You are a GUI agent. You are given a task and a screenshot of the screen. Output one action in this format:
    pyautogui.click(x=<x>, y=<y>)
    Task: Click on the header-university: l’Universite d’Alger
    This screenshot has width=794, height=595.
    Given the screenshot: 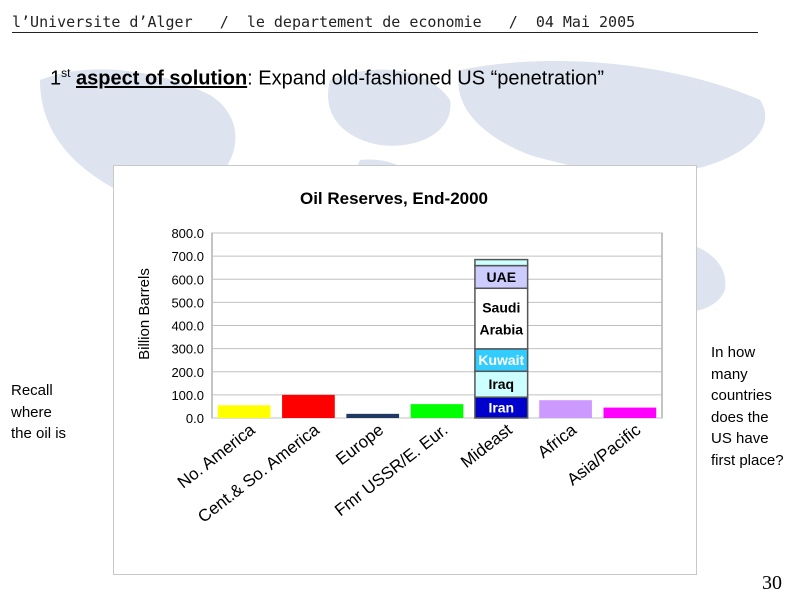 What is the action you would take?
    pyautogui.click(x=102, y=22)
    